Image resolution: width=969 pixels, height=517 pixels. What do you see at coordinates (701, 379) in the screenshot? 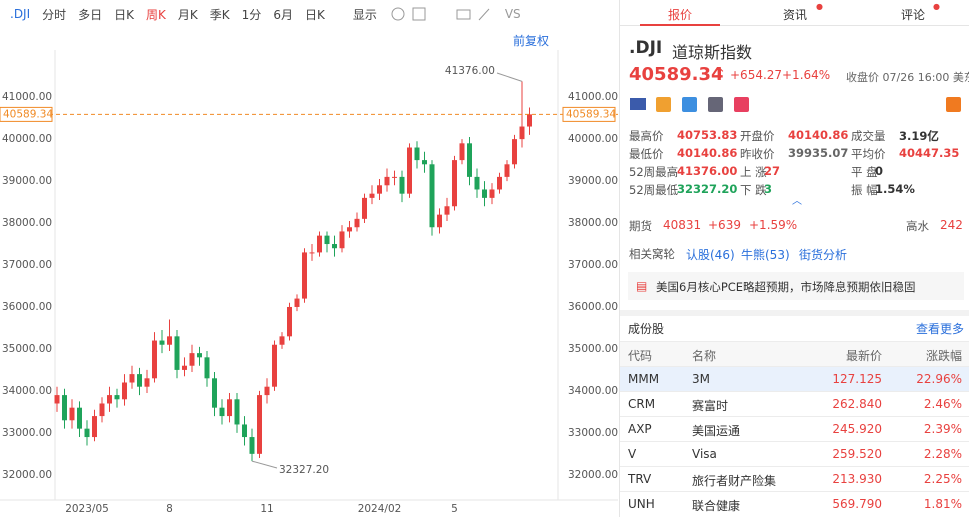
I see `cell: 3M` at bounding box center [701, 379].